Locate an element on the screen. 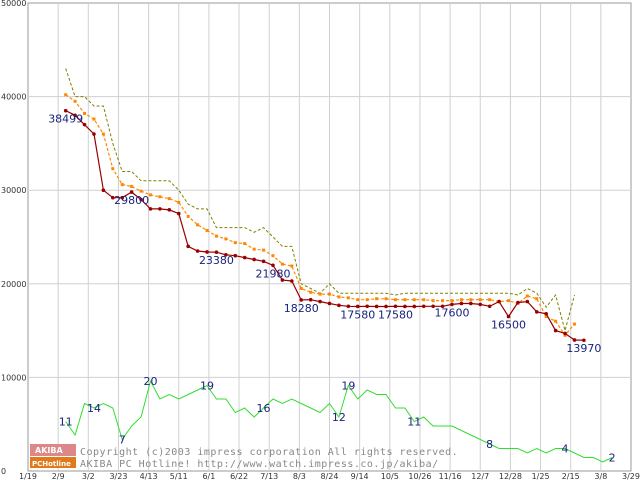 This screenshot has width=640, height=480. x-tick-label: 11/16 is located at coordinates (450, 476).